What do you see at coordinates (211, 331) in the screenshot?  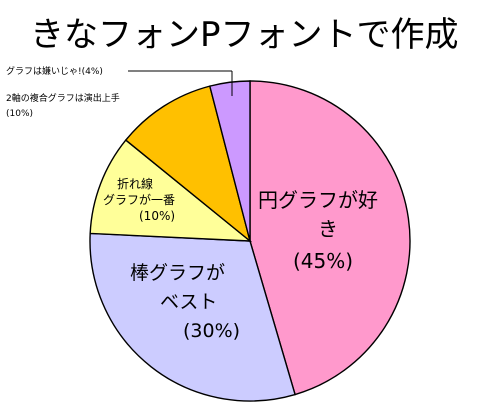 I see `label-30-value: (30%)` at bounding box center [211, 331].